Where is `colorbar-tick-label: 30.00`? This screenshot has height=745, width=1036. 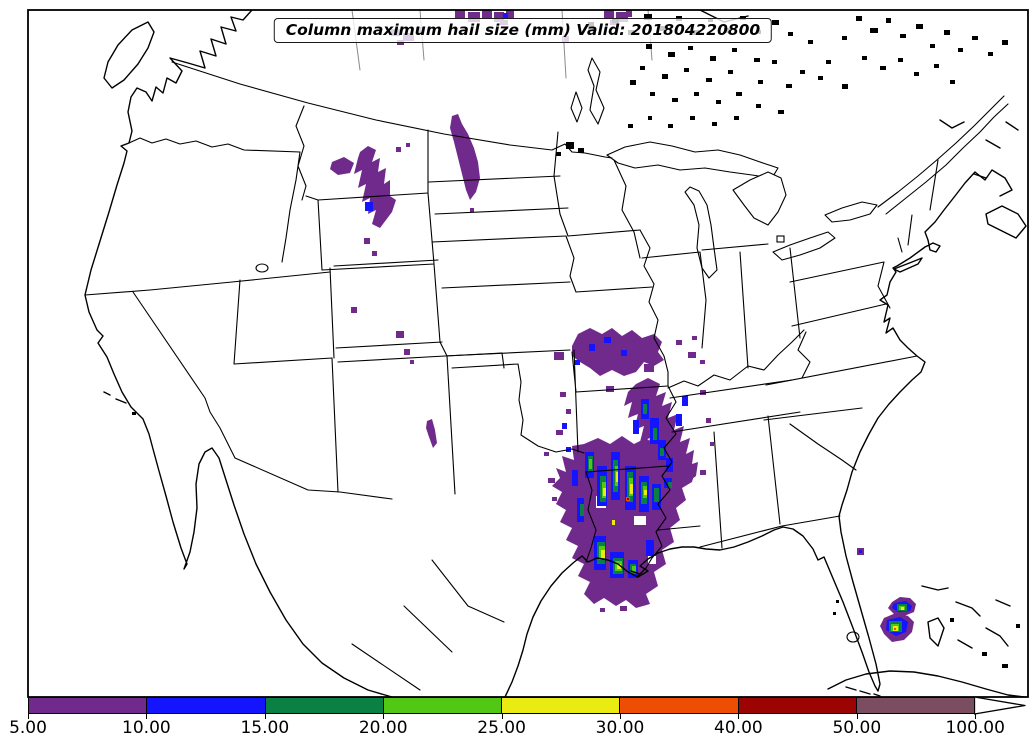 colorbar-tick-label: 30.00 is located at coordinates (620, 728).